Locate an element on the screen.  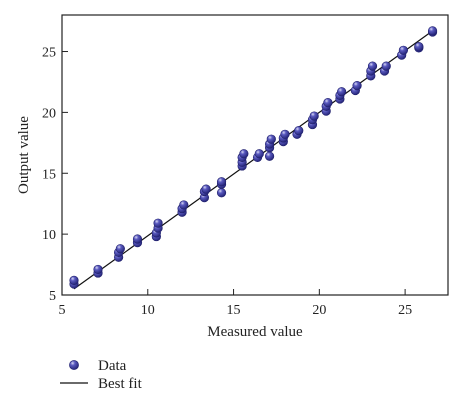
x-tick-label: 15 is located at coordinates (234, 310).